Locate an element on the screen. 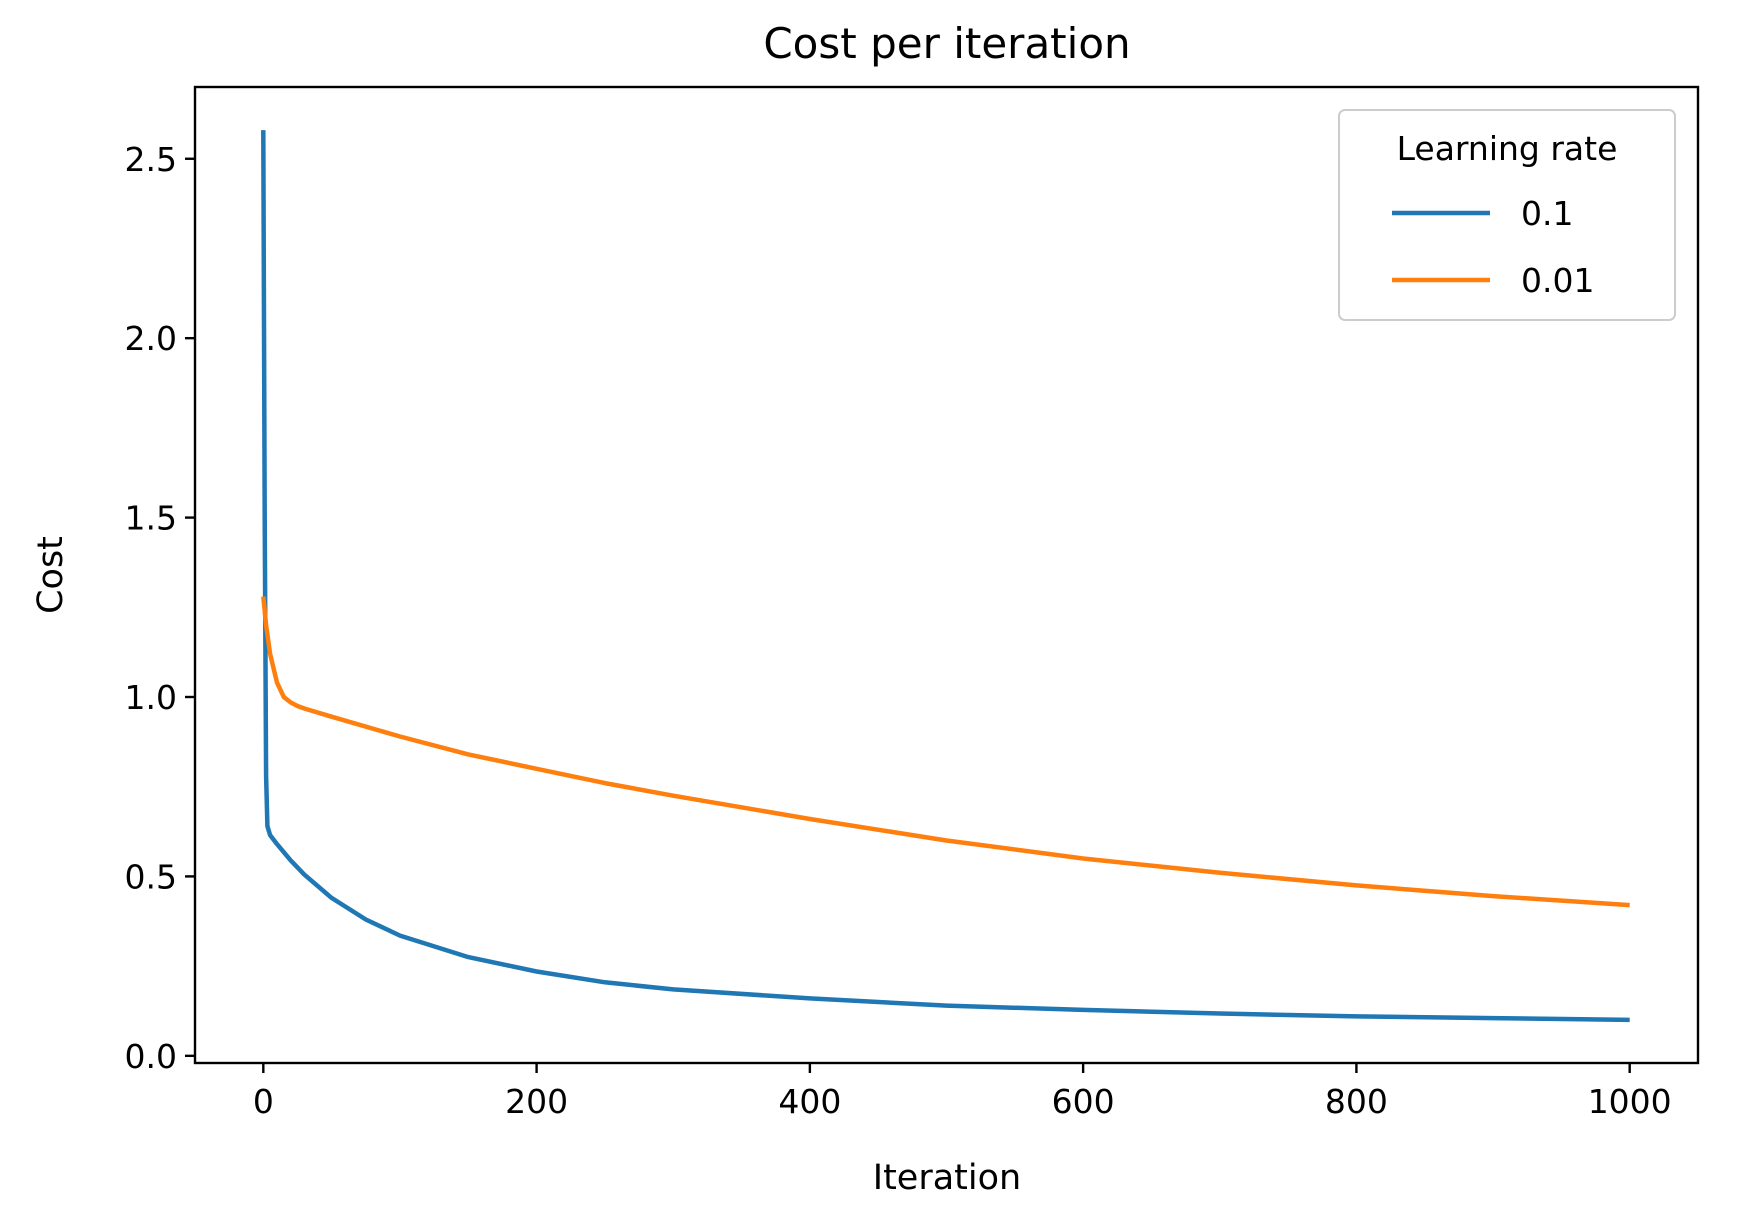 Image resolution: width=1754 pixels, height=1230 pixels. chart-title: Cost per iteration is located at coordinates (946, 43).